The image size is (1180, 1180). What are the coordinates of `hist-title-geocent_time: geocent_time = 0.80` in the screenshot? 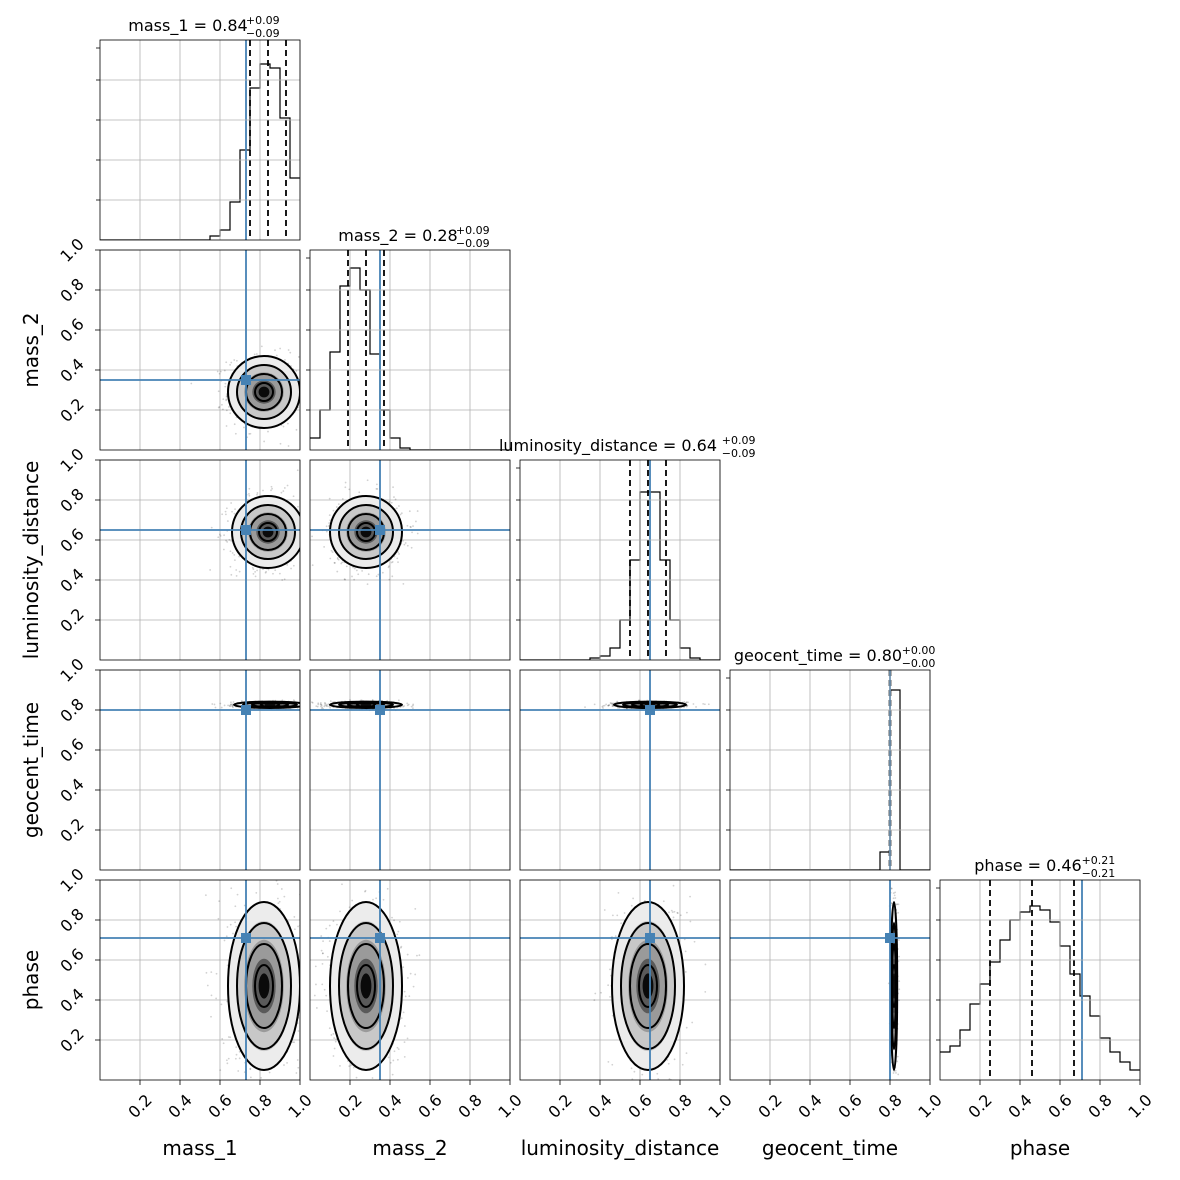 It's located at (818, 656).